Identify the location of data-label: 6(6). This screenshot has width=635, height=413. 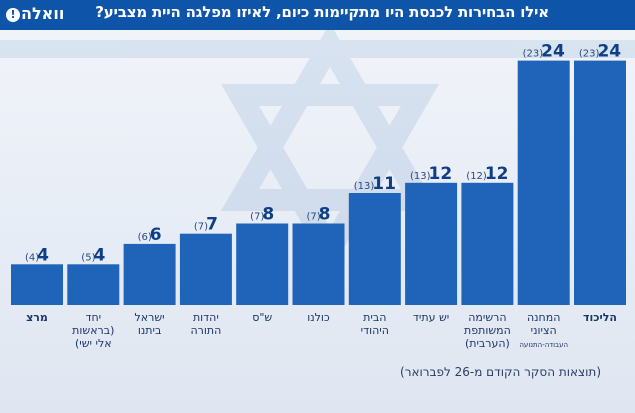
(150, 235).